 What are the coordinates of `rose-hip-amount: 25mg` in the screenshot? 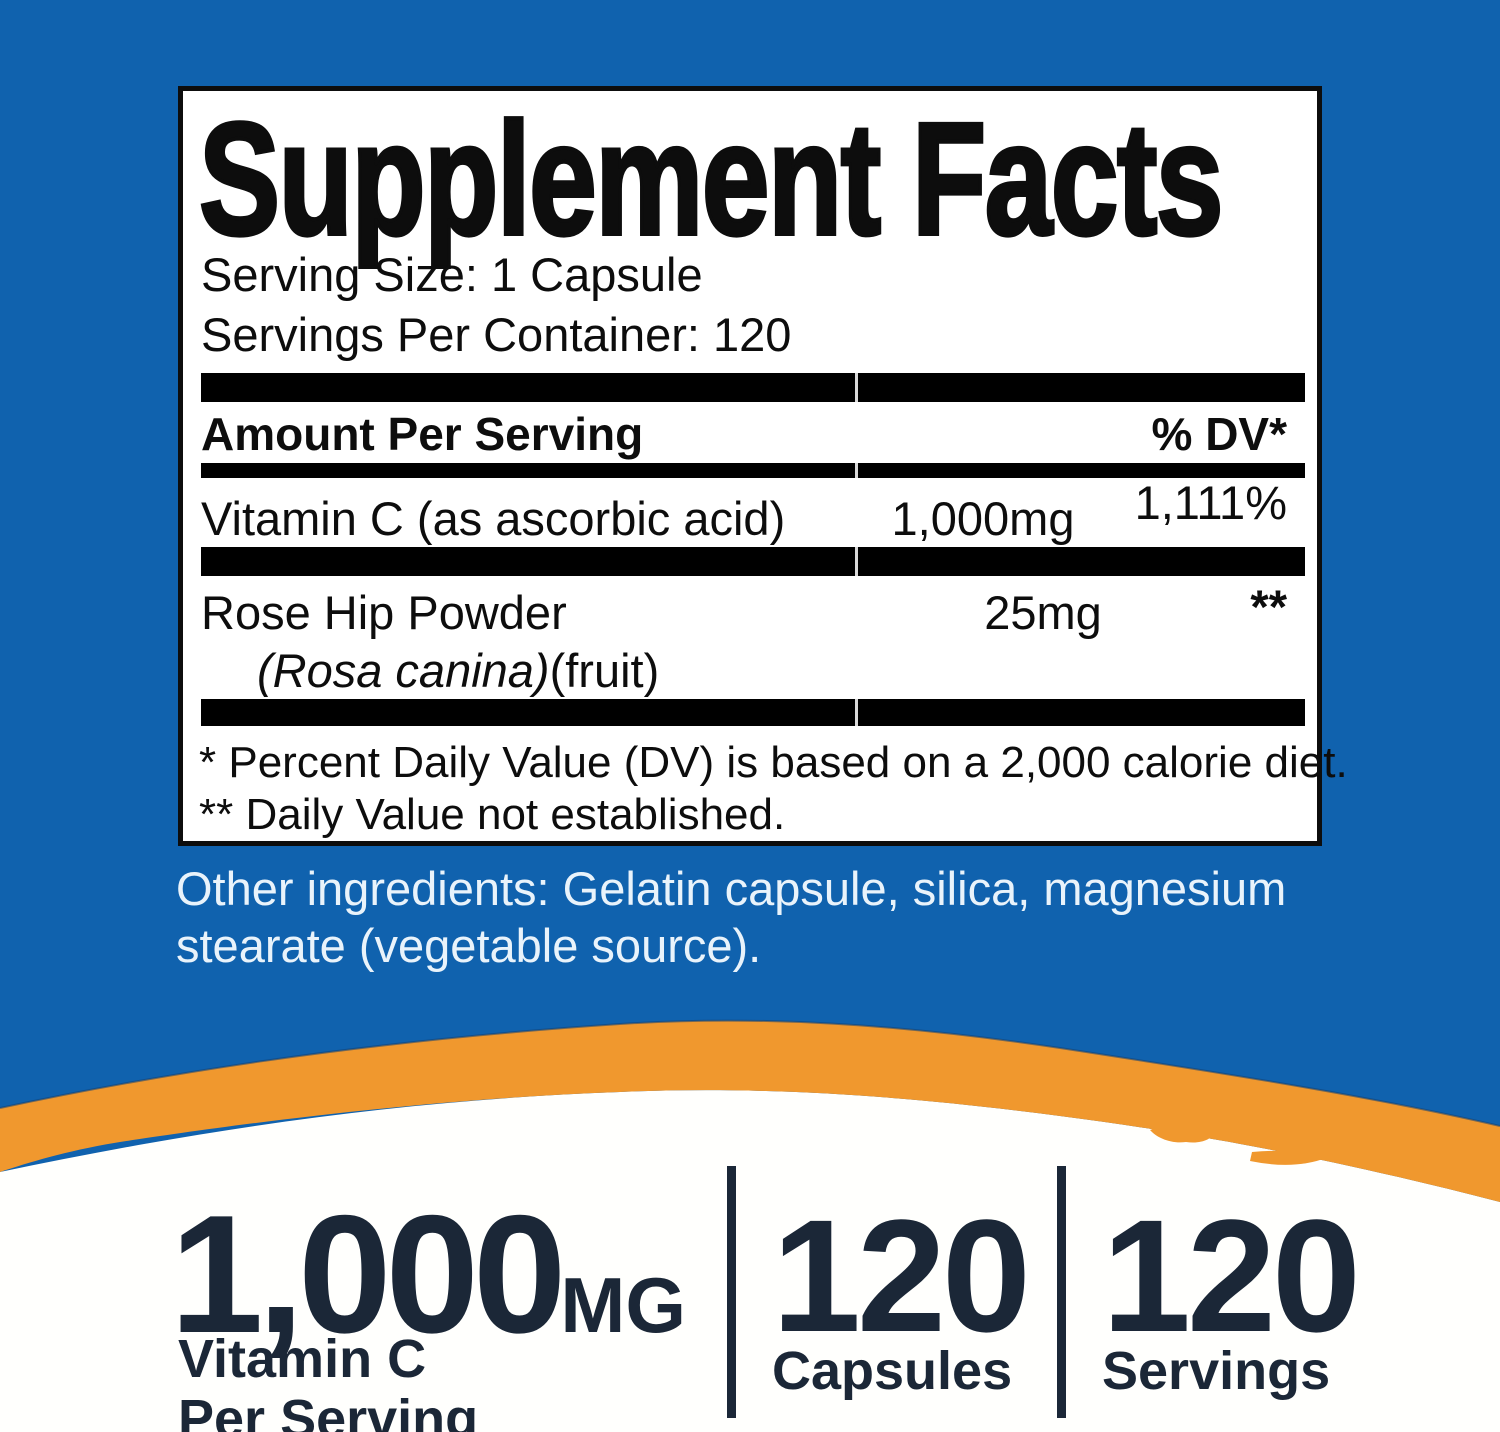 It's located at (1043, 612).